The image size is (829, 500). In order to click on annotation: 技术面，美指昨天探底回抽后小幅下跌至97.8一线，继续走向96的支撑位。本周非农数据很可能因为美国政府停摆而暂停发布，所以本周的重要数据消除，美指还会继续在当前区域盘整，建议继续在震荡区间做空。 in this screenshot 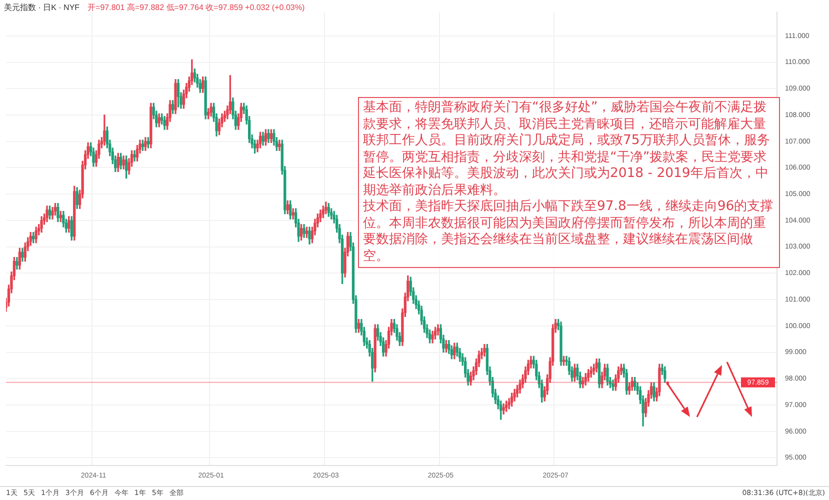, I will do `click(568, 232)`.